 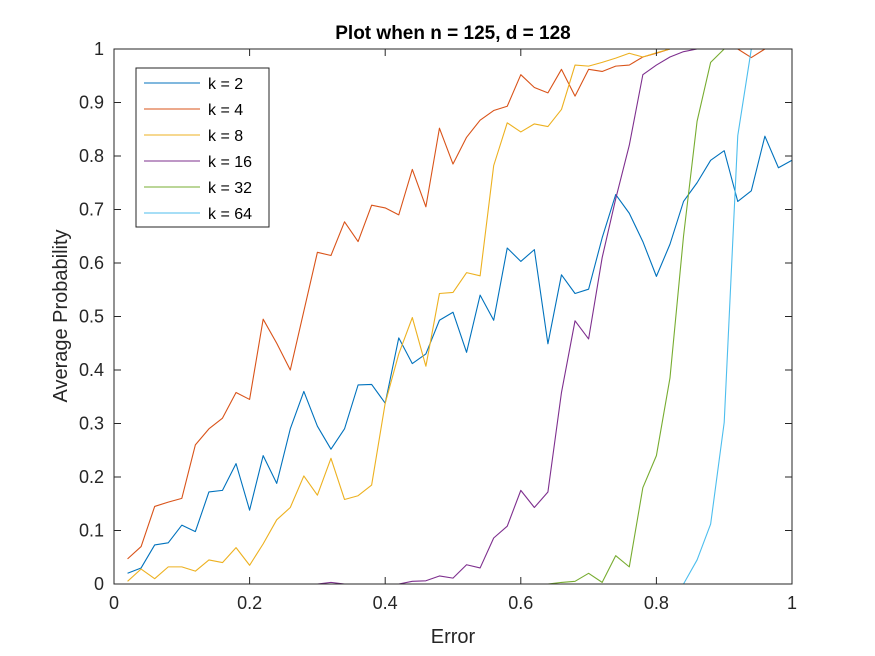 What do you see at coordinates (453, 637) in the screenshot?
I see `x-axis-label: Error` at bounding box center [453, 637].